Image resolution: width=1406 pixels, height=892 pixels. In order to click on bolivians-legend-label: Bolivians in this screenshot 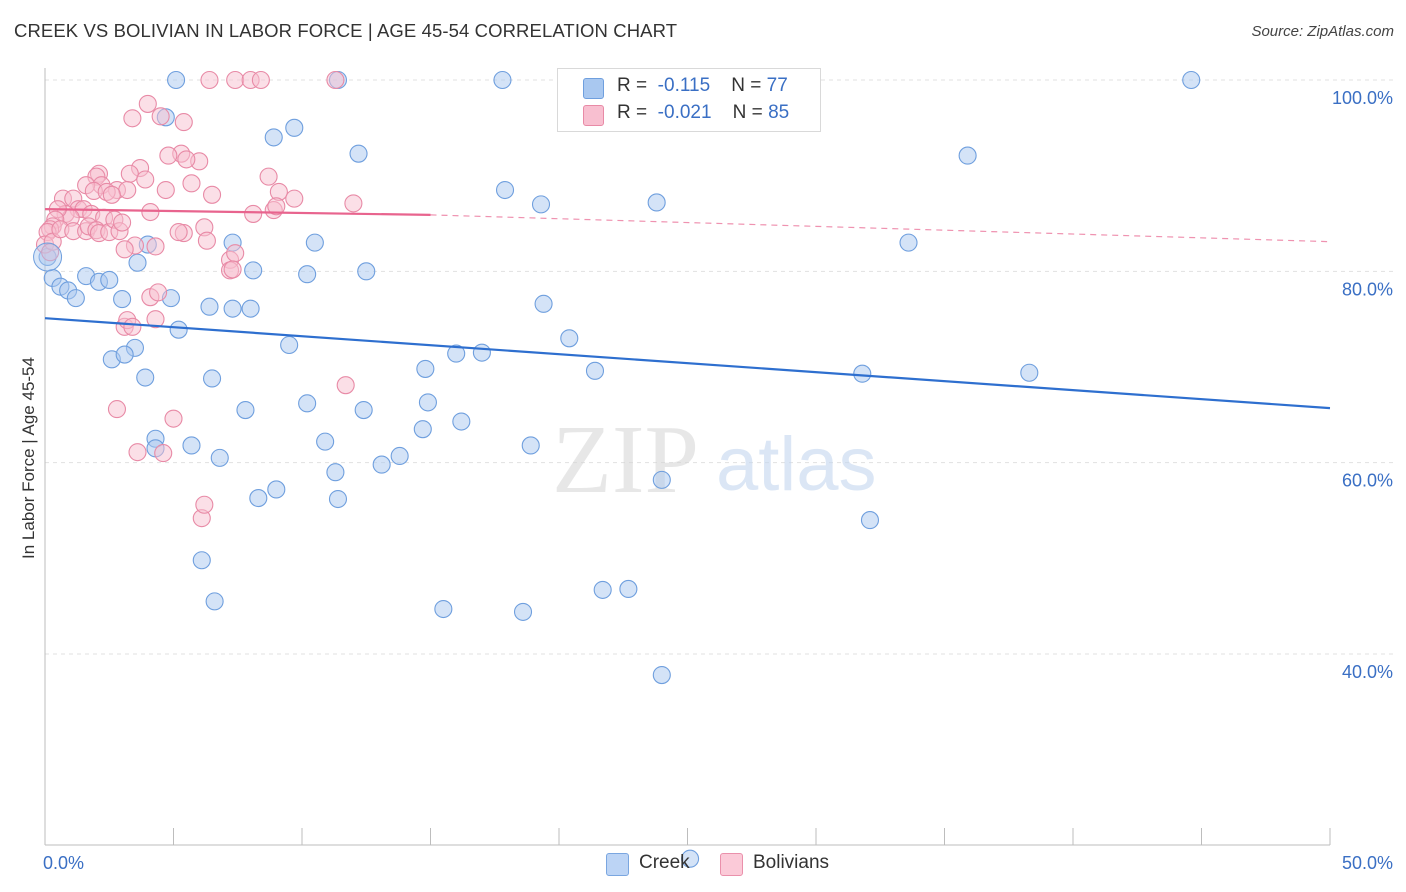, I will do `click(791, 862)`.